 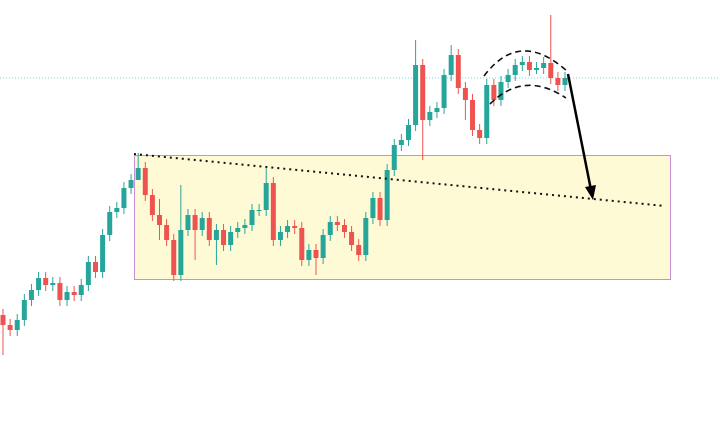 What do you see at coordinates (528, 94) in the screenshot?
I see `arc-bottom` at bounding box center [528, 94].